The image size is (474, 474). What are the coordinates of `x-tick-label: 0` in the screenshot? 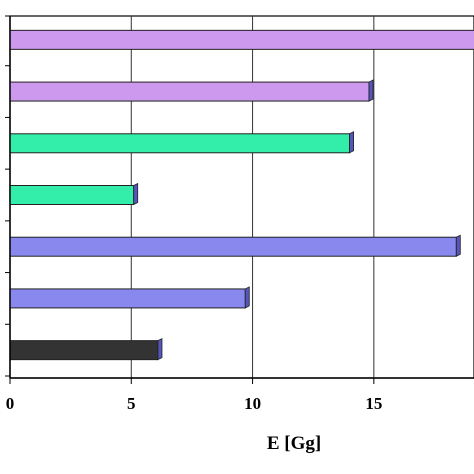 It's located at (10, 403).